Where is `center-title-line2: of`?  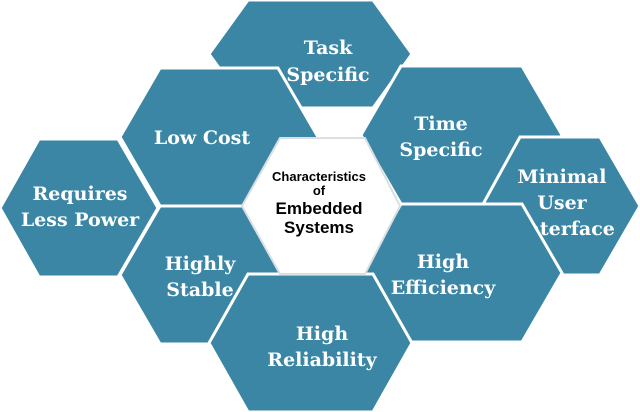
center-title-line2: of is located at coordinates (319, 190).